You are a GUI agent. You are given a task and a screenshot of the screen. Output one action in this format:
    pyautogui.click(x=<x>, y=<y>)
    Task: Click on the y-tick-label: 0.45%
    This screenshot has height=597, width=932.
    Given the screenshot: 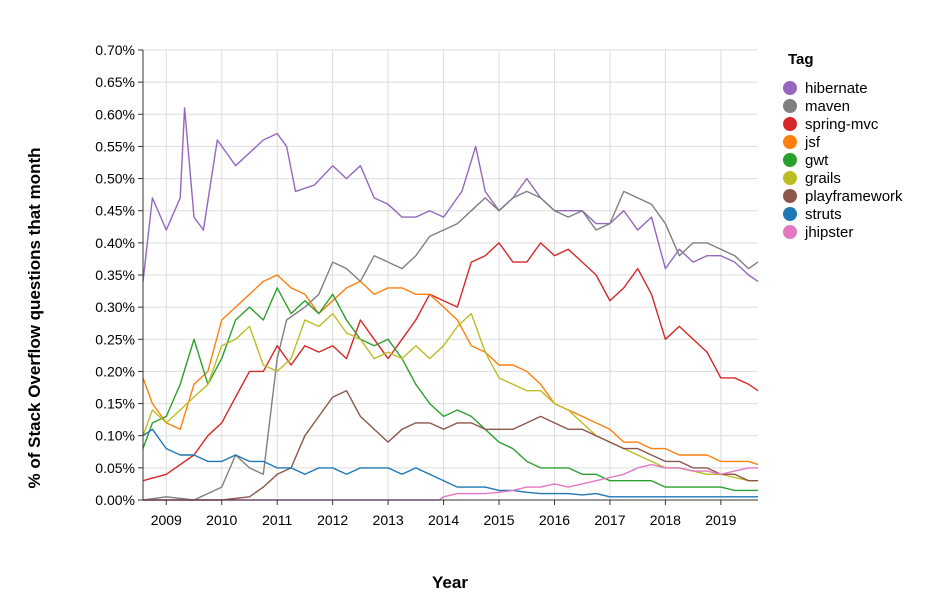 What is the action you would take?
    pyautogui.click(x=115, y=211)
    